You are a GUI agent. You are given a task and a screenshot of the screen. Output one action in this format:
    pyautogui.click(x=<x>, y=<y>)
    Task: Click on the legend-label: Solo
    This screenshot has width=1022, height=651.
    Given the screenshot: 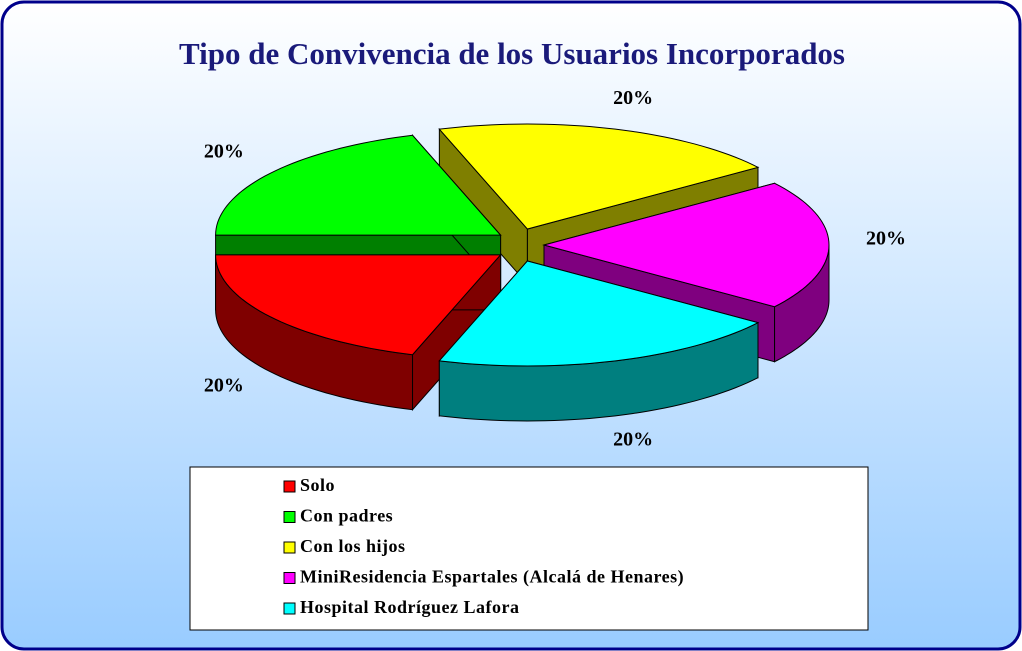 What is the action you would take?
    pyautogui.click(x=317, y=485)
    